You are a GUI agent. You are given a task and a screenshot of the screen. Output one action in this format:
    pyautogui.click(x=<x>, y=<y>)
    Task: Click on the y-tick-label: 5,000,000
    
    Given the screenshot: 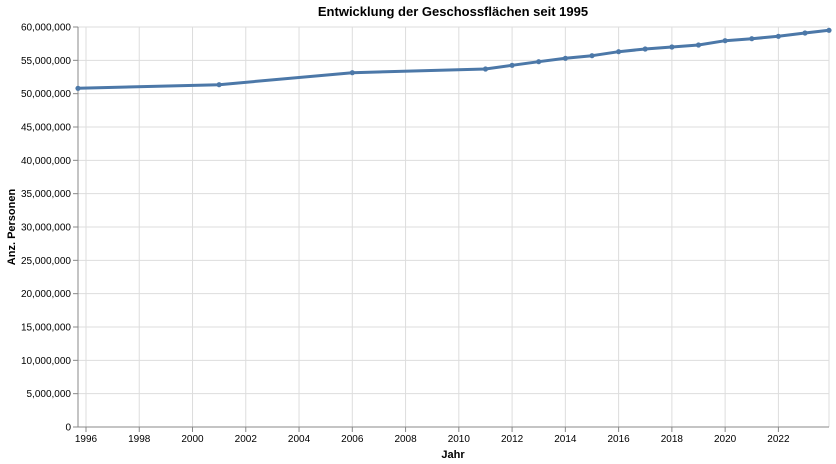 What is the action you would take?
    pyautogui.click(x=49, y=394)
    